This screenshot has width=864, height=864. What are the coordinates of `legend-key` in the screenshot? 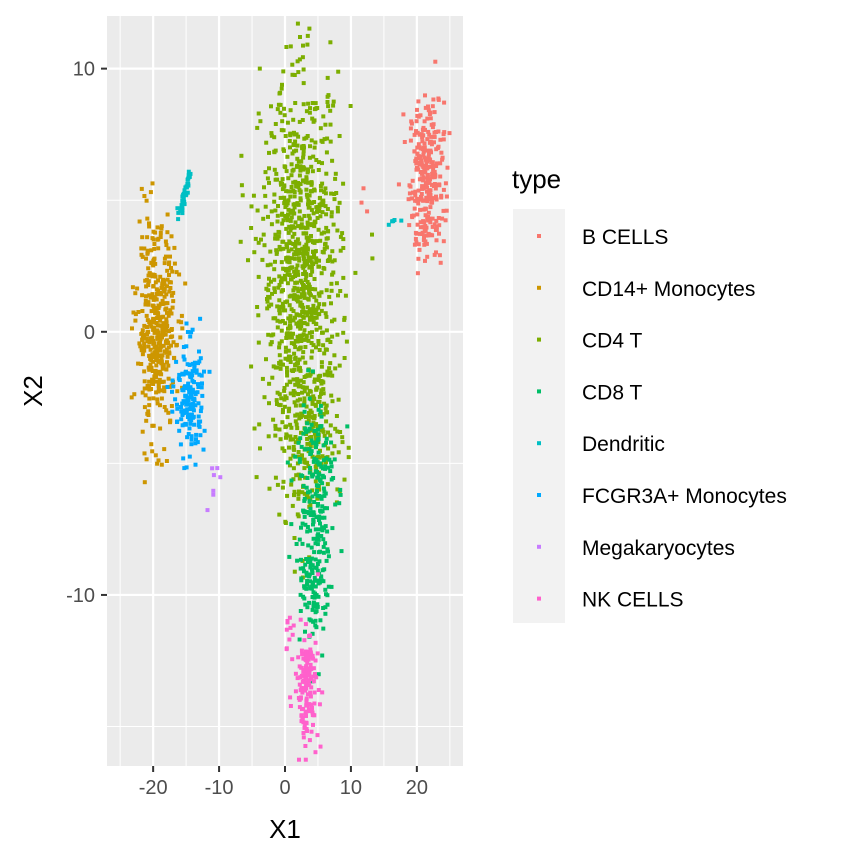 It's located at (539, 546).